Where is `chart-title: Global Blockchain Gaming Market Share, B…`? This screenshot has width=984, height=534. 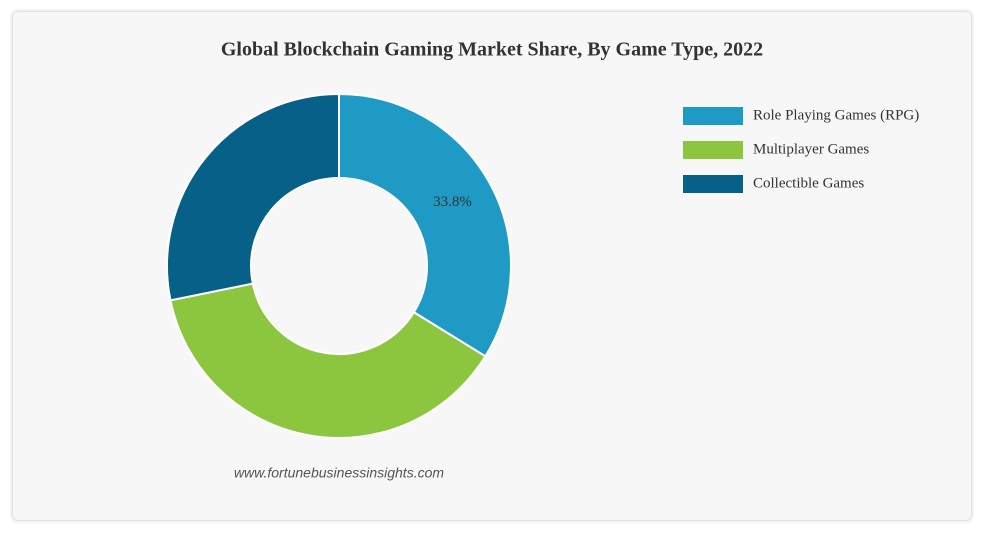 chart-title: Global Blockchain Gaming Market Share, B… is located at coordinates (492, 50).